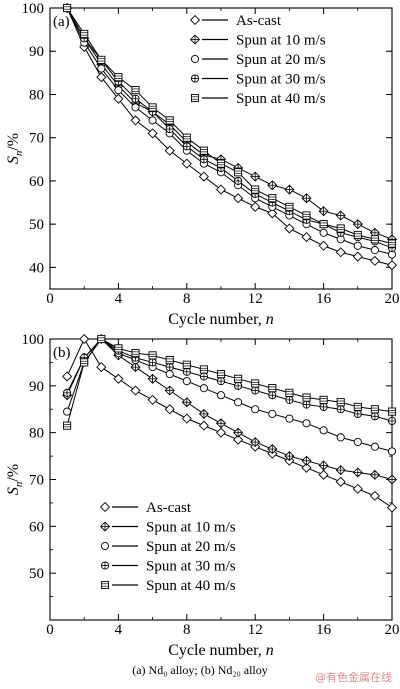 The width and height of the screenshot is (400, 689). Describe the element at coordinates (36, 434) in the screenshot. I see `y-tick-label: 80` at that location.